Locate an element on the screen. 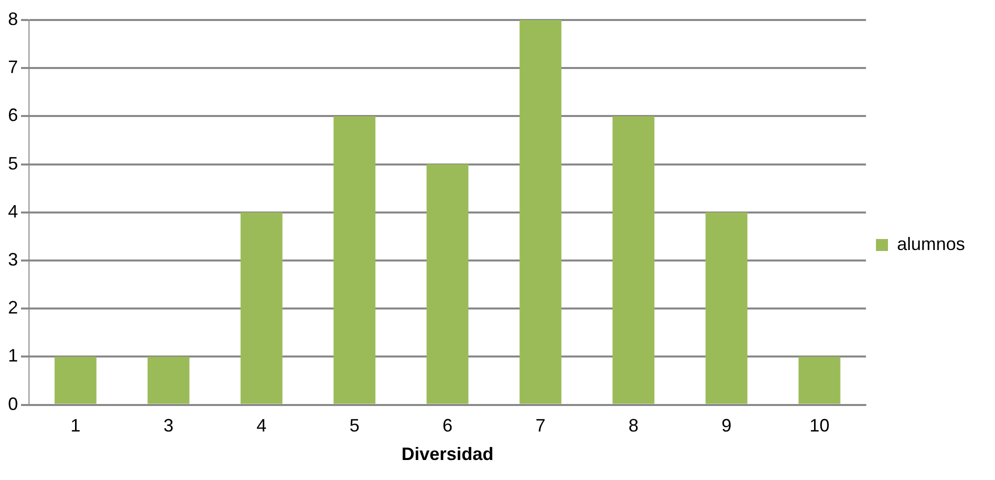 The height and width of the screenshot is (480, 995). y-tick-label: 2 is located at coordinates (13, 308).